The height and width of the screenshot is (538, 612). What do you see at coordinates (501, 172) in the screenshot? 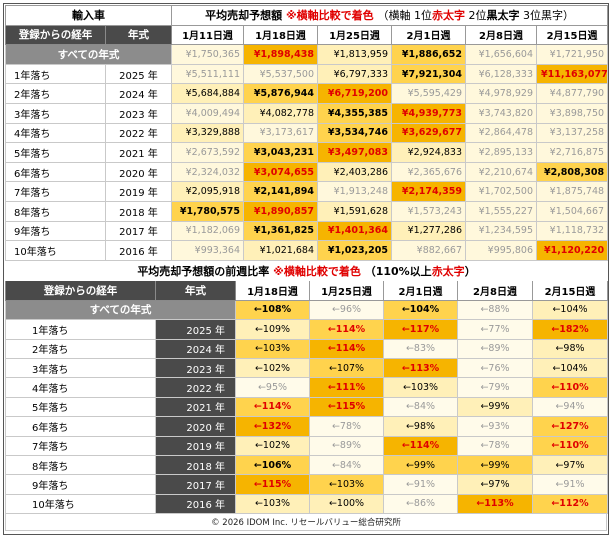
I see `price-cell: ¥2,210,674` at bounding box center [501, 172].